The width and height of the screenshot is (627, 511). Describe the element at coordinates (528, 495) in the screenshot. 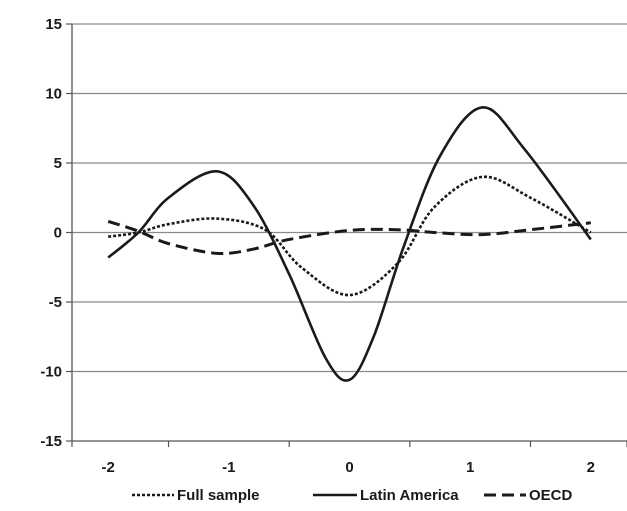

I see `legend-item-oecd: OECD` at that location.